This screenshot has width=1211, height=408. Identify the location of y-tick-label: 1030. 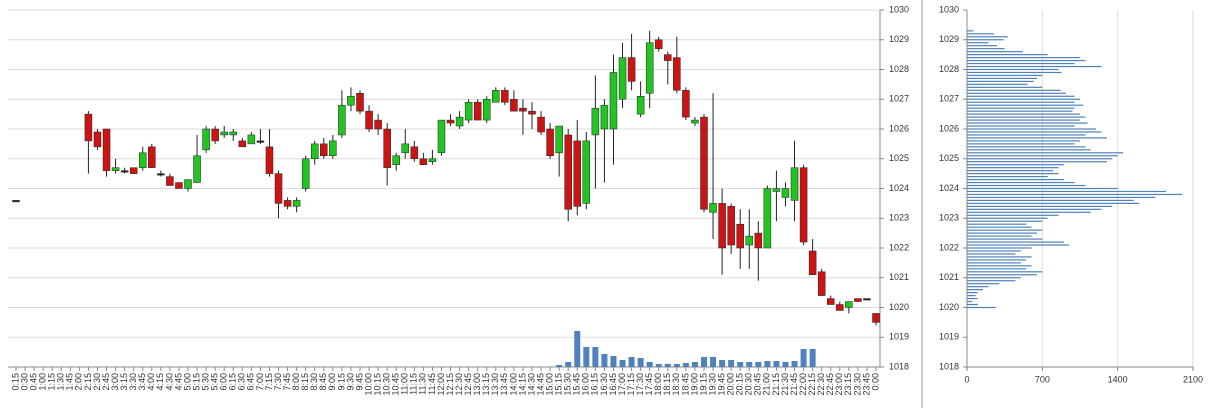
(949, 9).